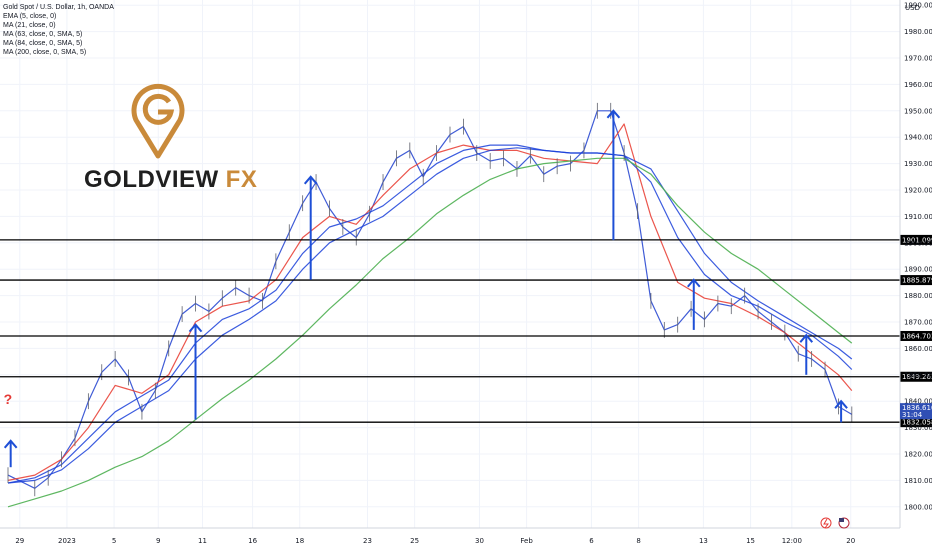 The height and width of the screenshot is (550, 932). I want to click on price-tick-label: 1830.000, so click(918, 428).